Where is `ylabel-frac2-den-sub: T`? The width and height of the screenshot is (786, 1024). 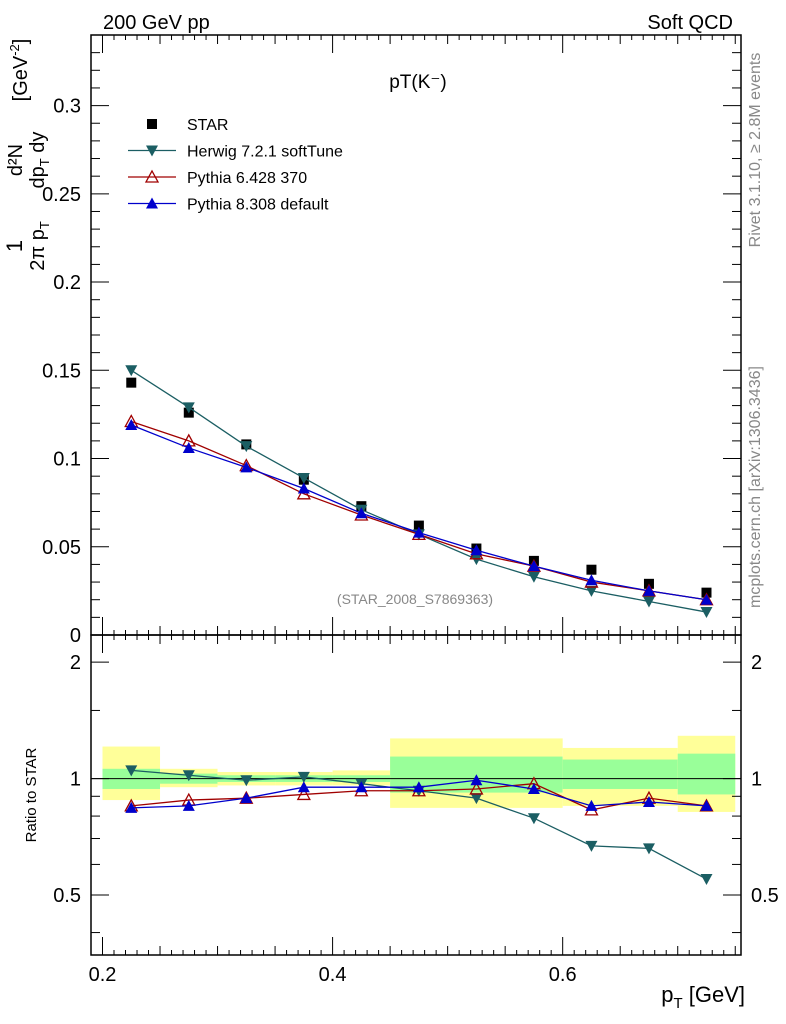
ylabel-frac2-den-sub: T is located at coordinates (44, 162).